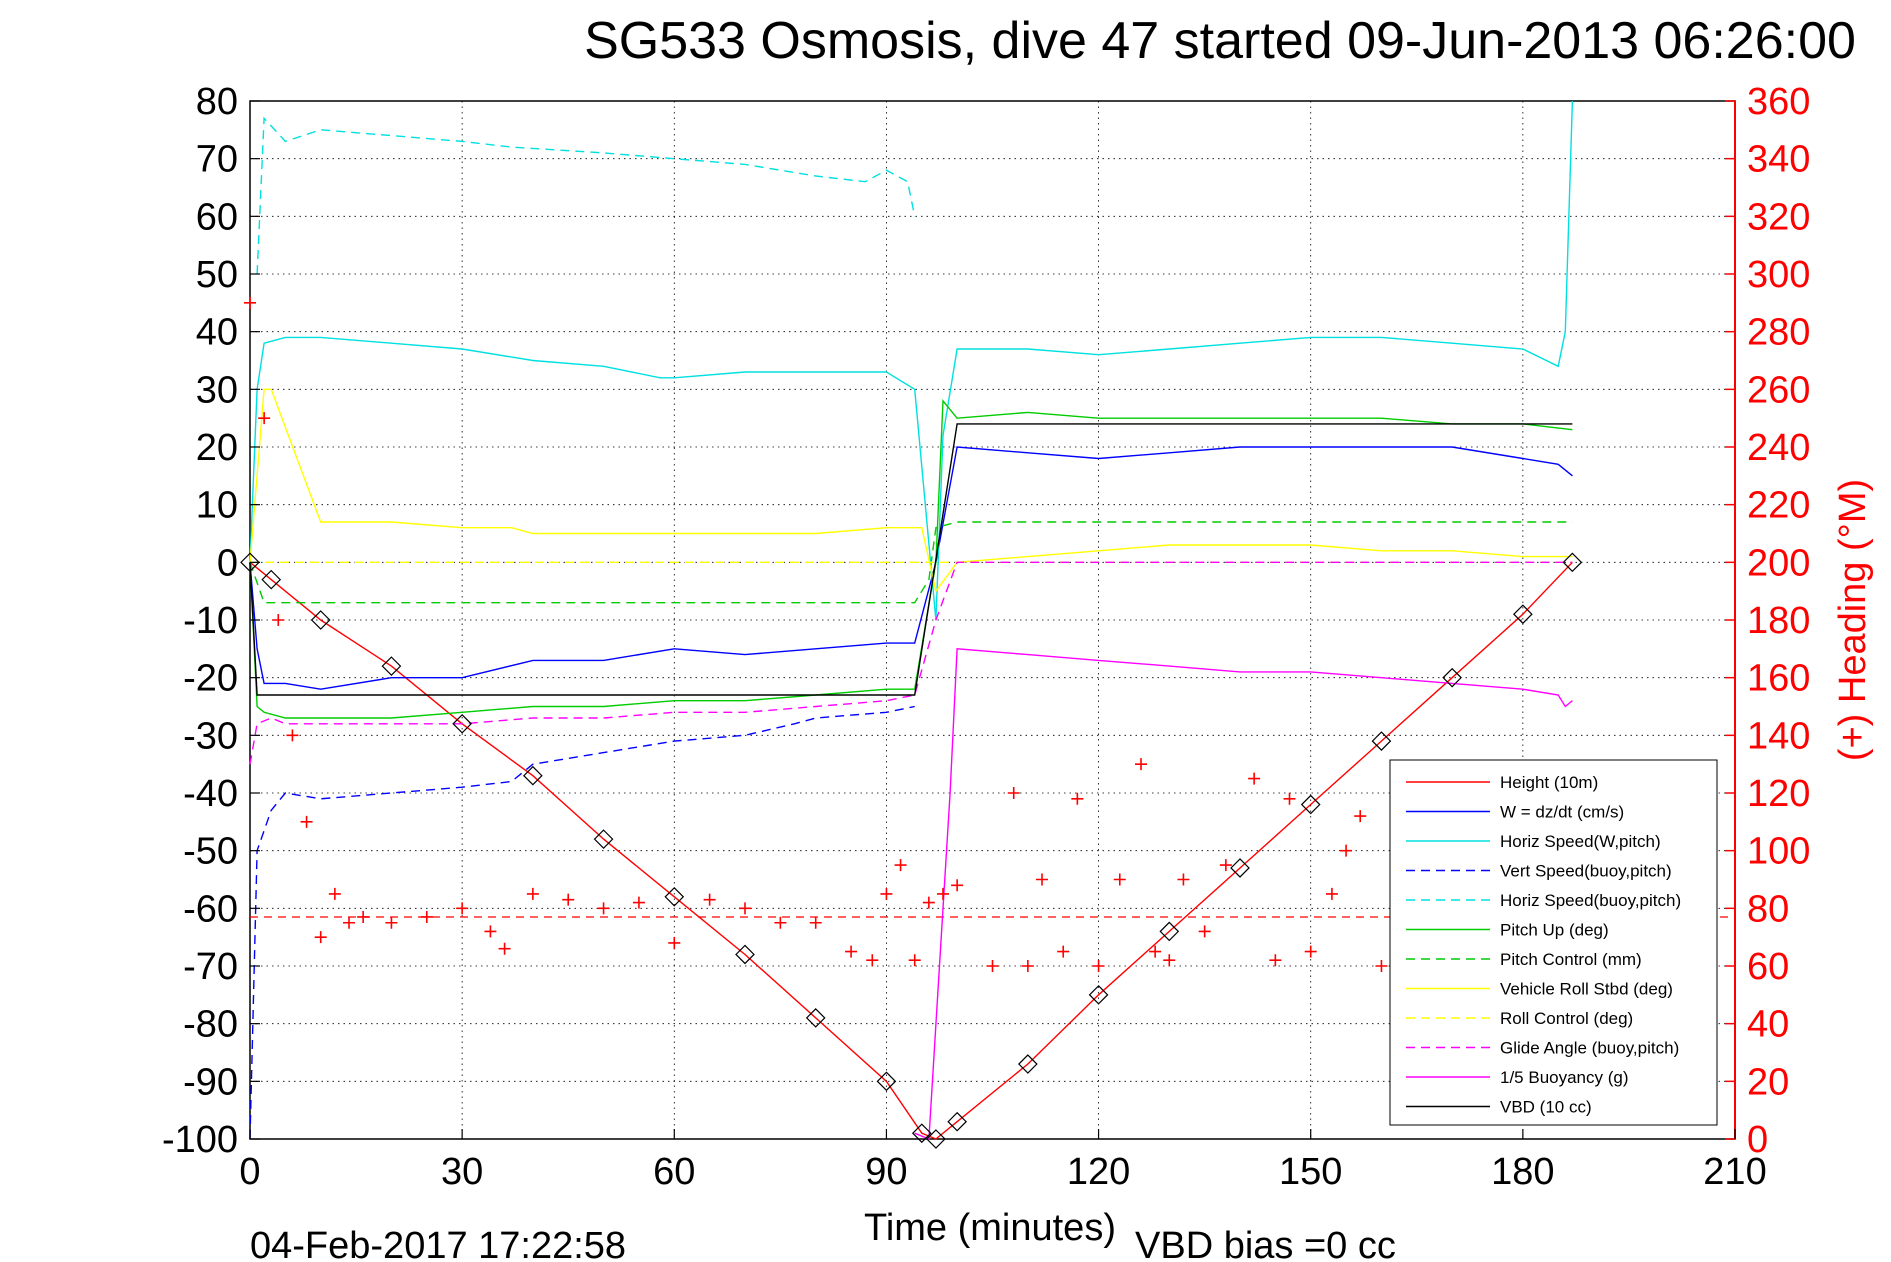 This screenshot has height=1262, width=1891. I want to click on y2-tick-label: 220, so click(1778, 506).